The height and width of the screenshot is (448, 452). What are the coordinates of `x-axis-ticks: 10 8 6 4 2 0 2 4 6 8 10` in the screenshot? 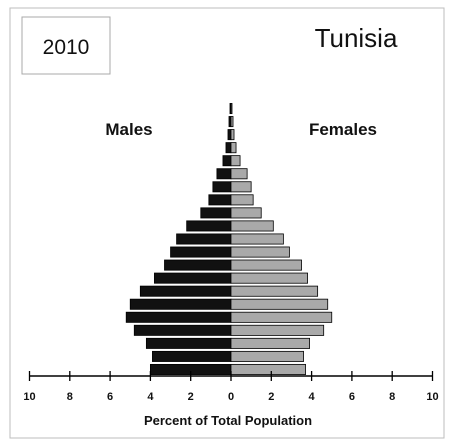 It's located at (231, 387).